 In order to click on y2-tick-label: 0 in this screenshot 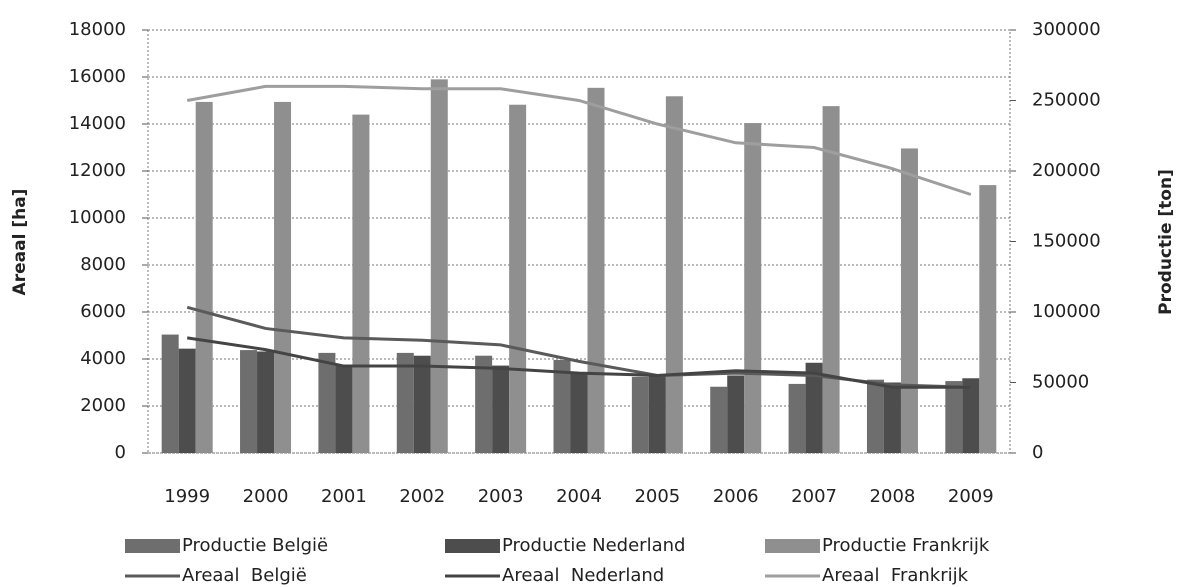, I will do `click(1037, 452)`.